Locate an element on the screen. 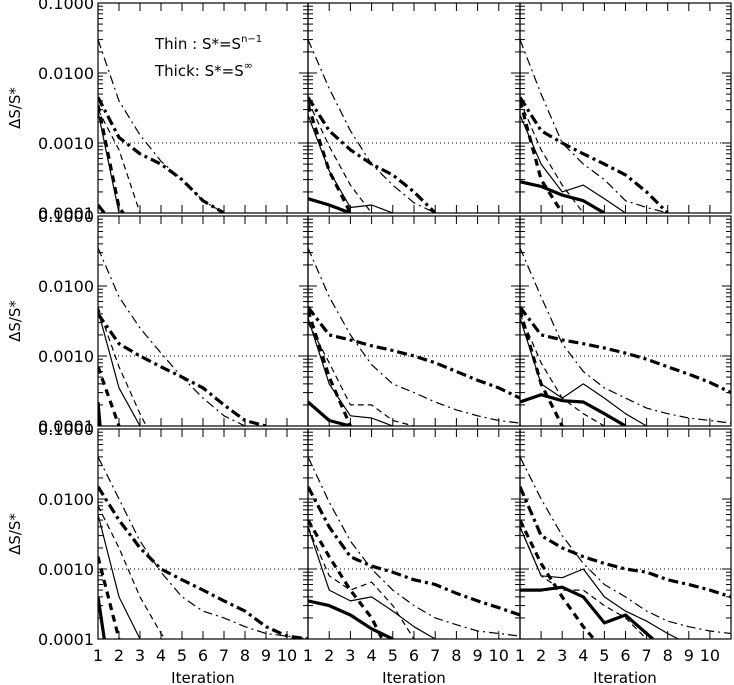 This screenshot has height=685, width=734. legend-thick: Thick: S*=S∞ is located at coordinates (203, 69).